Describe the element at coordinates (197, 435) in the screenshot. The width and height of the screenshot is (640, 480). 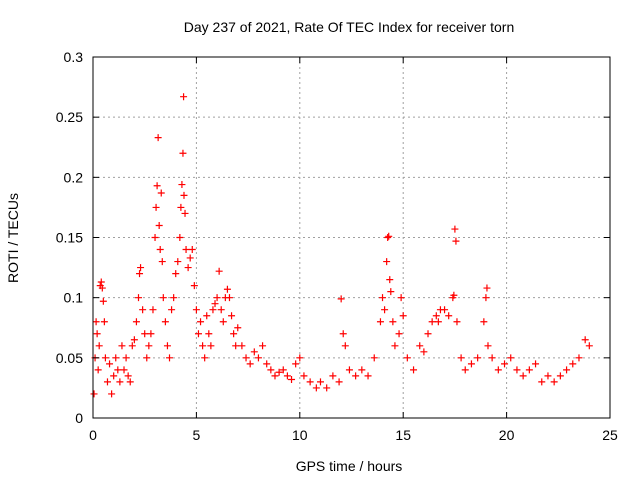
I see `x-tick-label: 5` at that location.